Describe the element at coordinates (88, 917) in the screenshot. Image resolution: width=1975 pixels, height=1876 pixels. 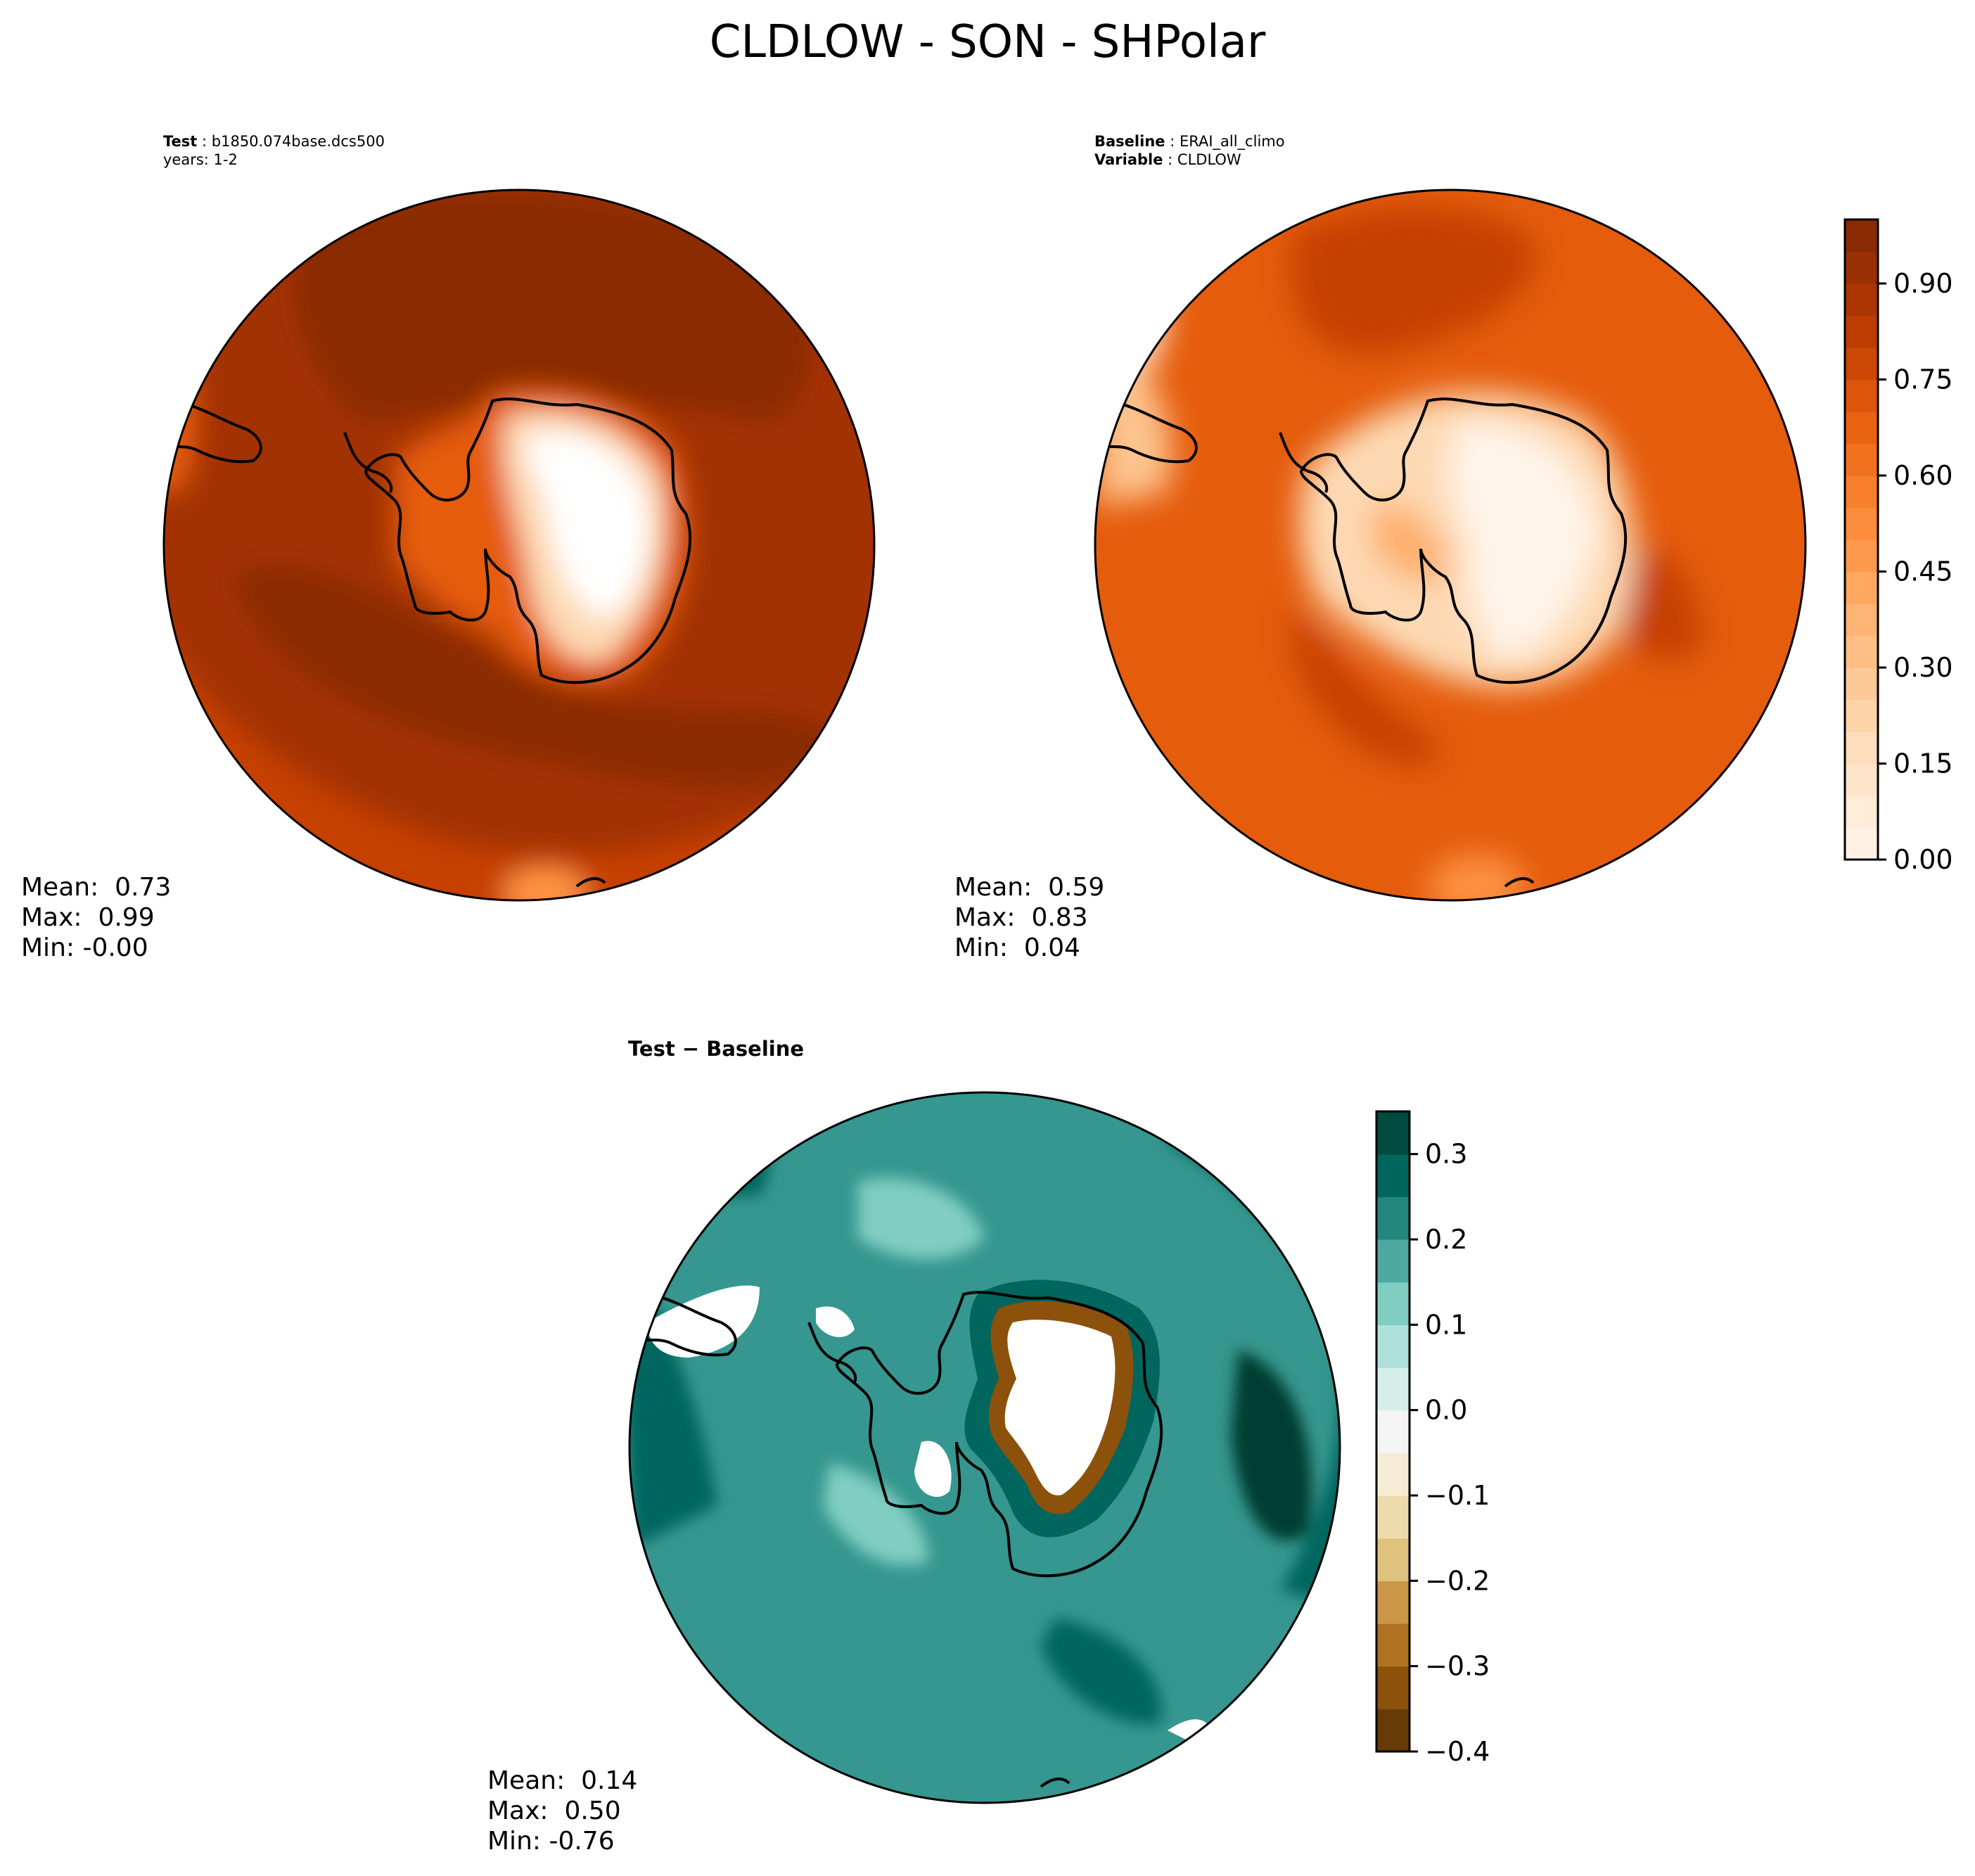
I see `test-max: Max: 0.99` at that location.